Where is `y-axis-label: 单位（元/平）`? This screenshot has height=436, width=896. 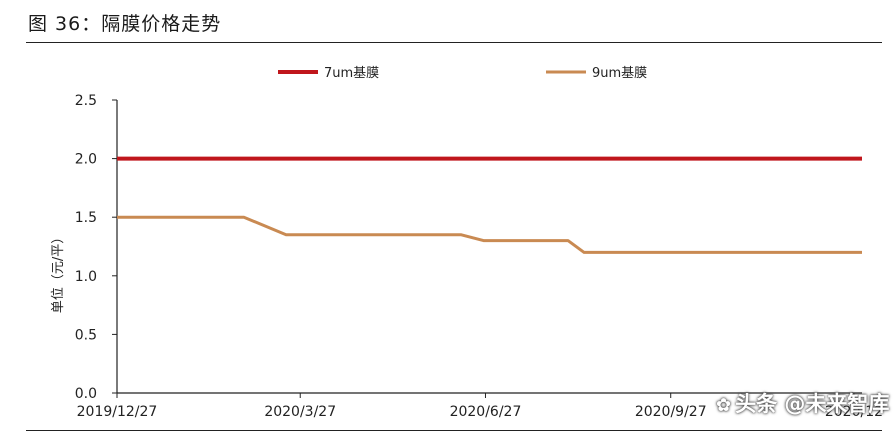
y-axis-label: 单位（元/平） is located at coordinates (58, 272).